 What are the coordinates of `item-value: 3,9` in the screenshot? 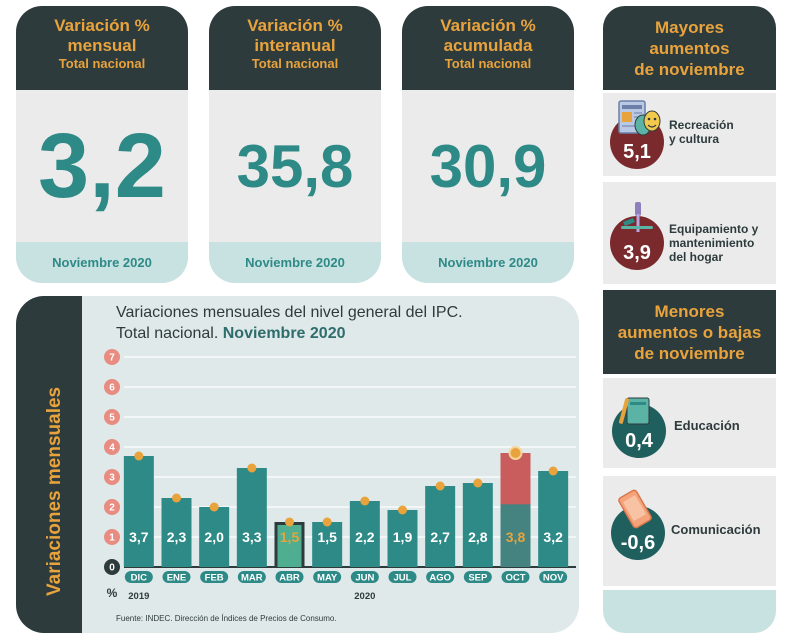 It's located at (637, 253).